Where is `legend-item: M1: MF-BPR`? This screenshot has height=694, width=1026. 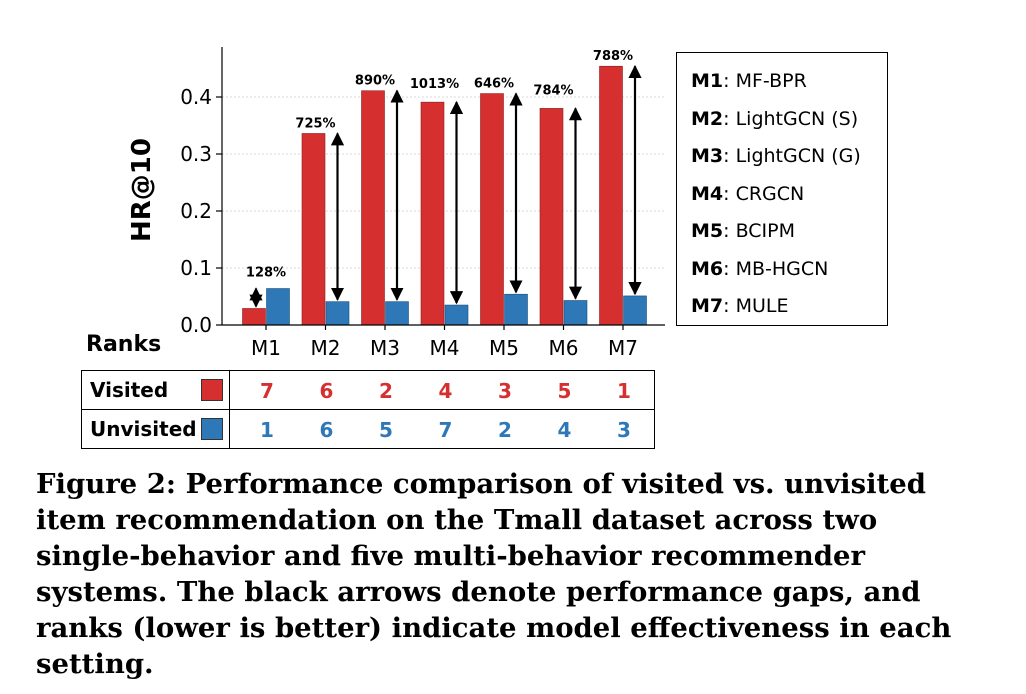
legend-item: M1: MF-BPR is located at coordinates (789, 82).